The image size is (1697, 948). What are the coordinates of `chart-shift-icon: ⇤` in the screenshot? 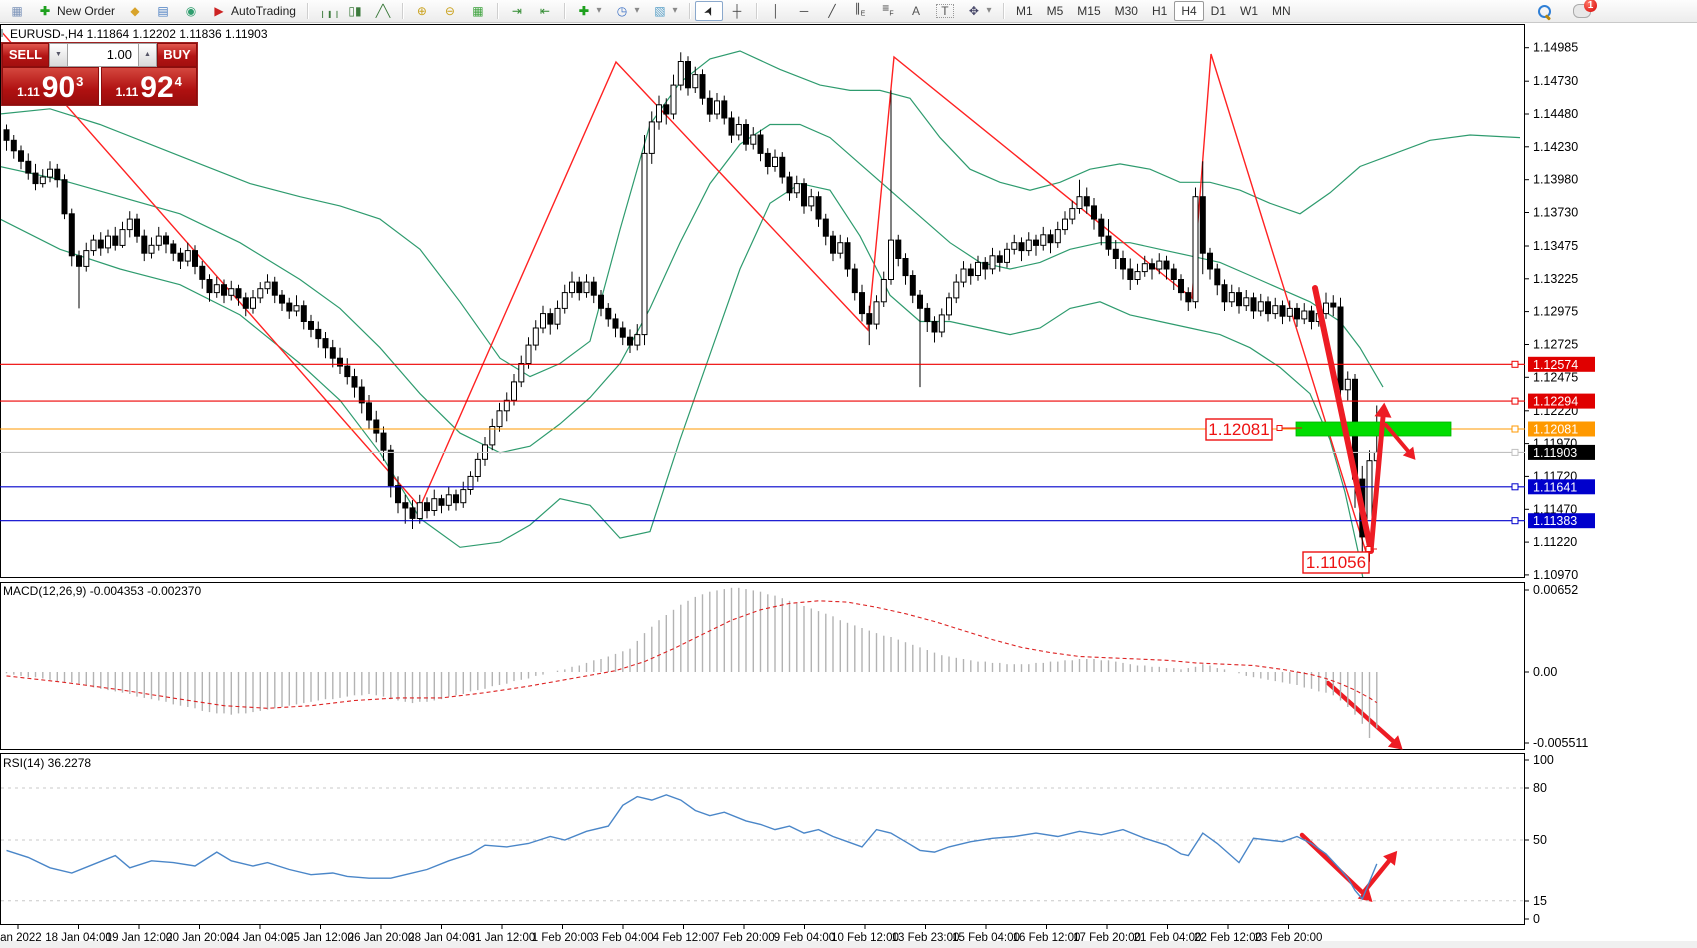 It's located at (545, 11).